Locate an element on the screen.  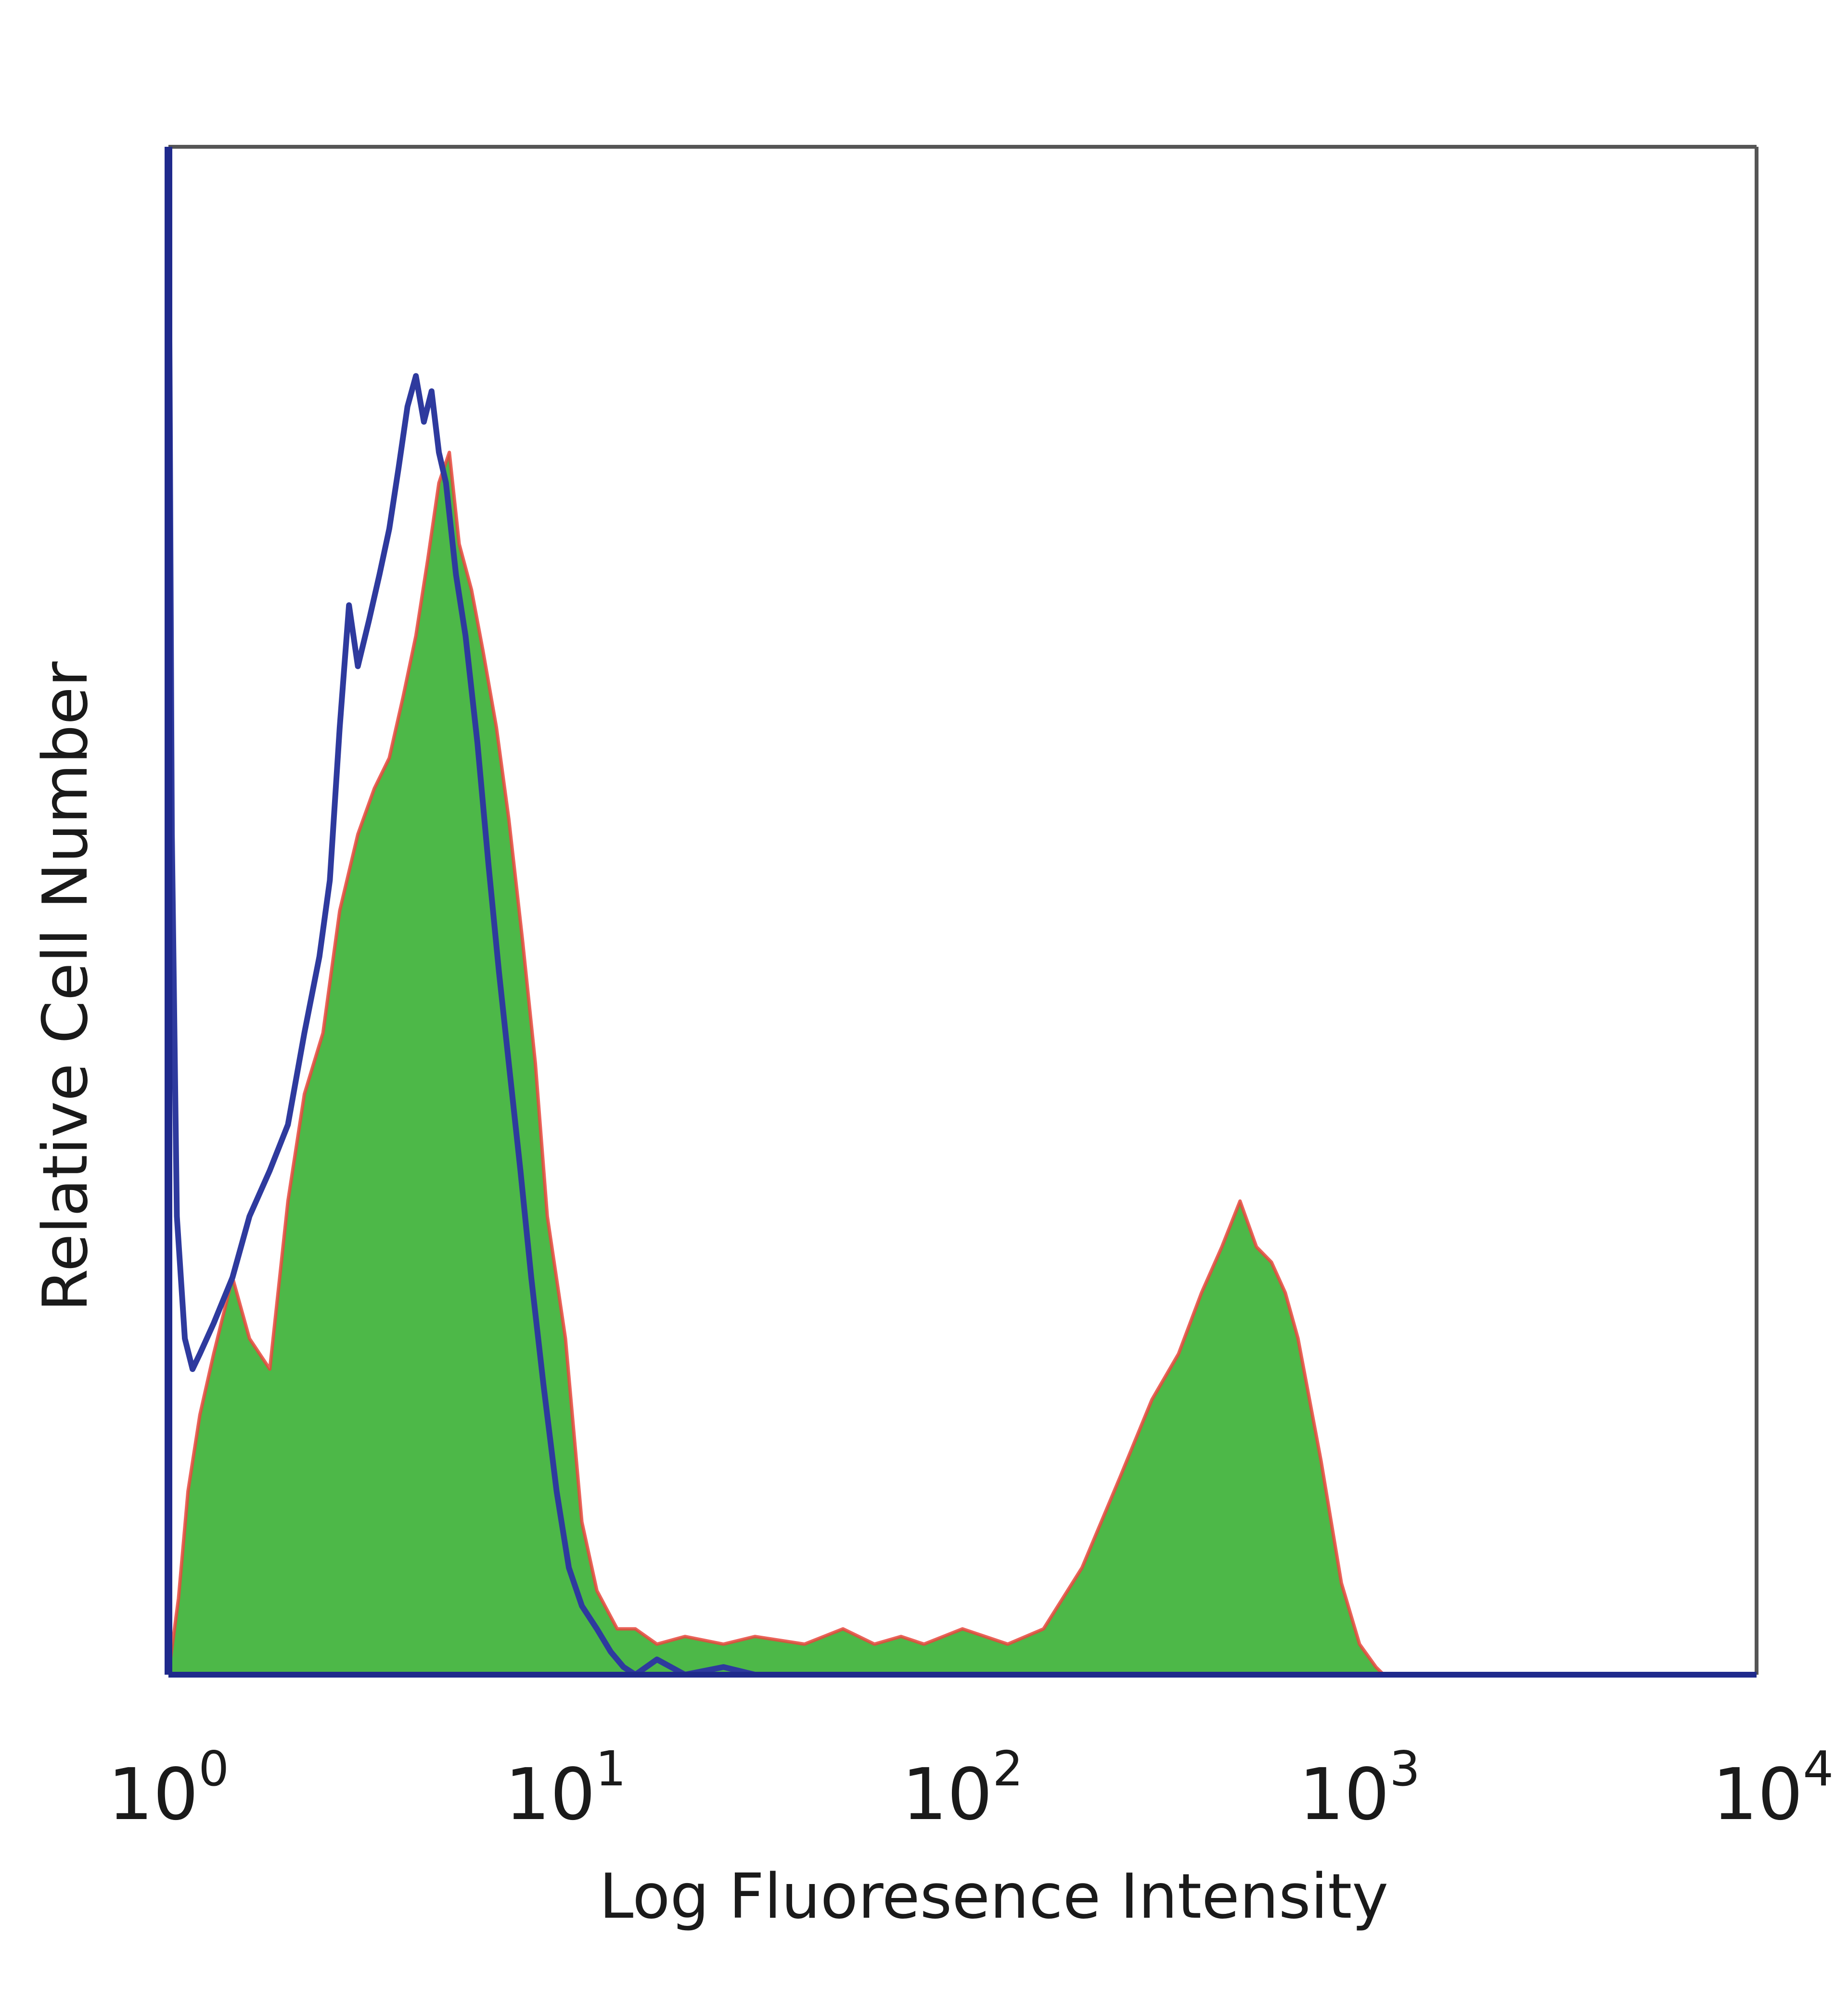
x-axis-label: Log Fluoresence Intensity is located at coordinates (993, 1897).